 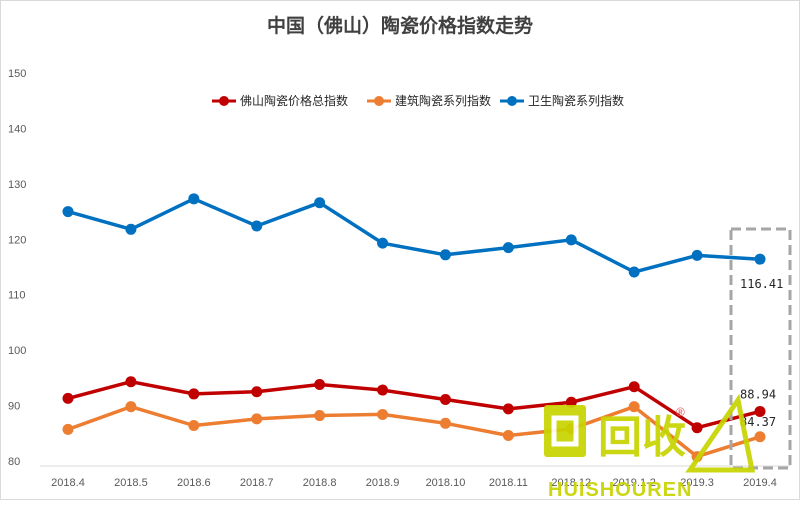 What do you see at coordinates (14, 407) in the screenshot?
I see `y-tick-label: 90` at bounding box center [14, 407].